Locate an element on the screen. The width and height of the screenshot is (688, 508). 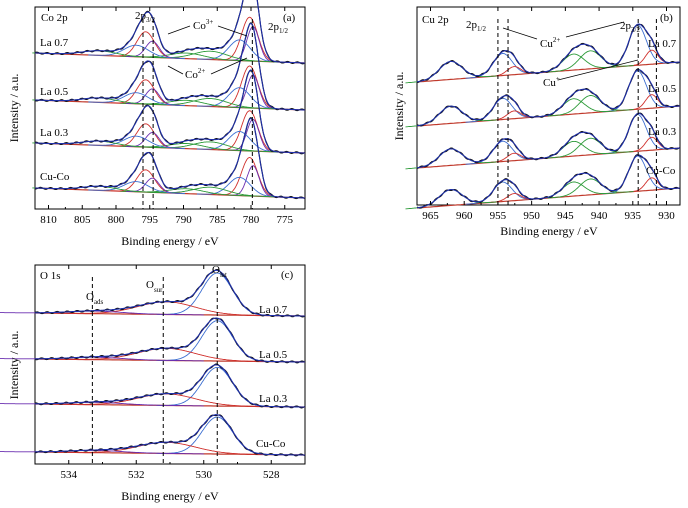
dashed-lines-o1s is located at coordinates (154, 370).